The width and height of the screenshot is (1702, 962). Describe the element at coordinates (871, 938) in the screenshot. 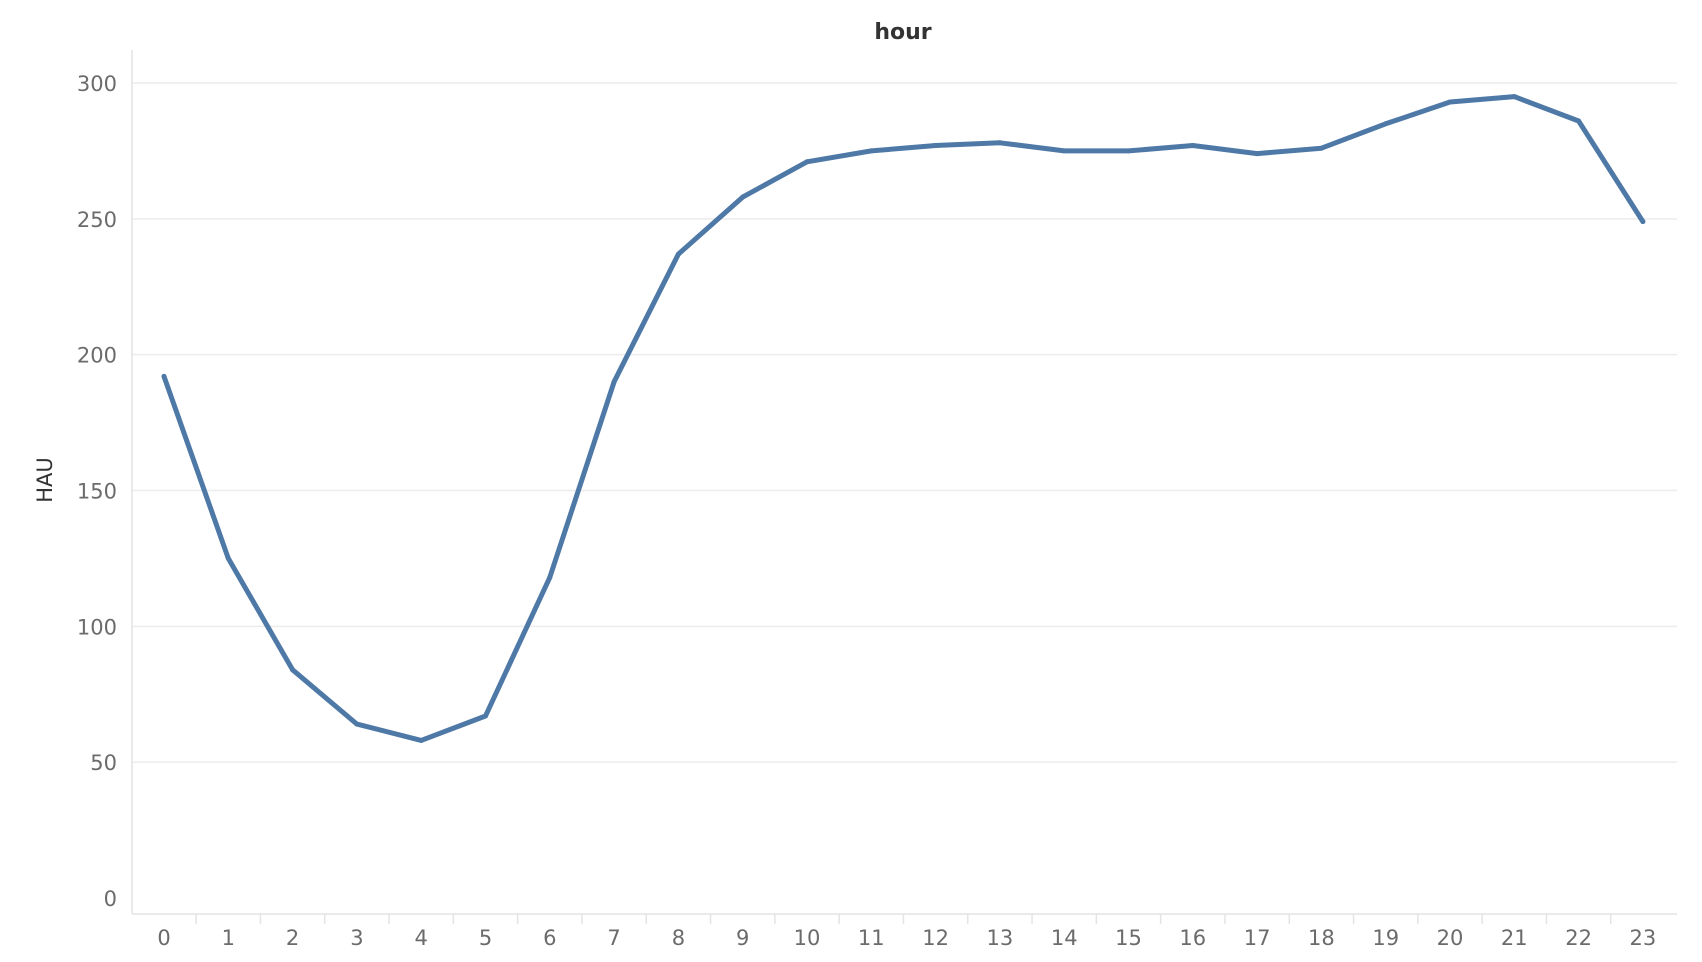

I see `x-tick-label: 11` at that location.